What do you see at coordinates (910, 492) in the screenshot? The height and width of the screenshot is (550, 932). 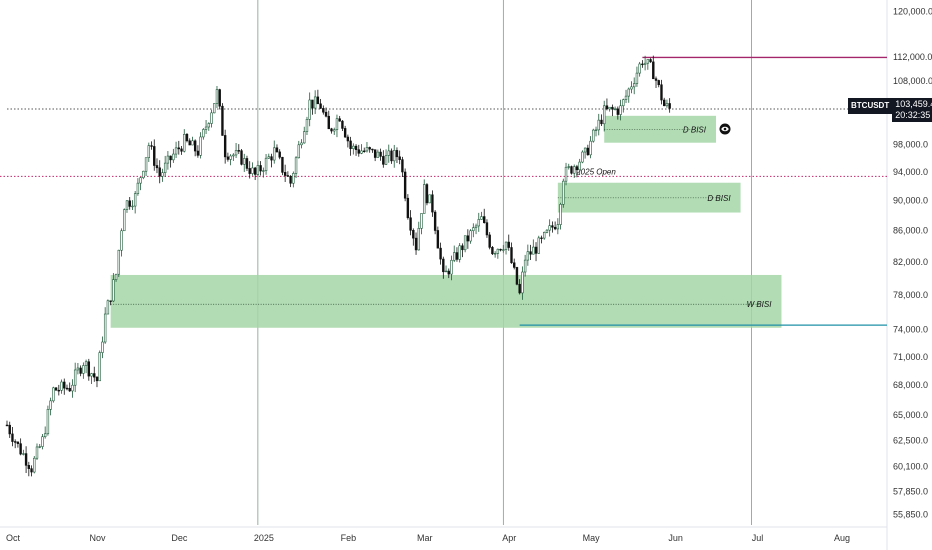 I see `y-tick-label: 57,850.0` at bounding box center [910, 492].